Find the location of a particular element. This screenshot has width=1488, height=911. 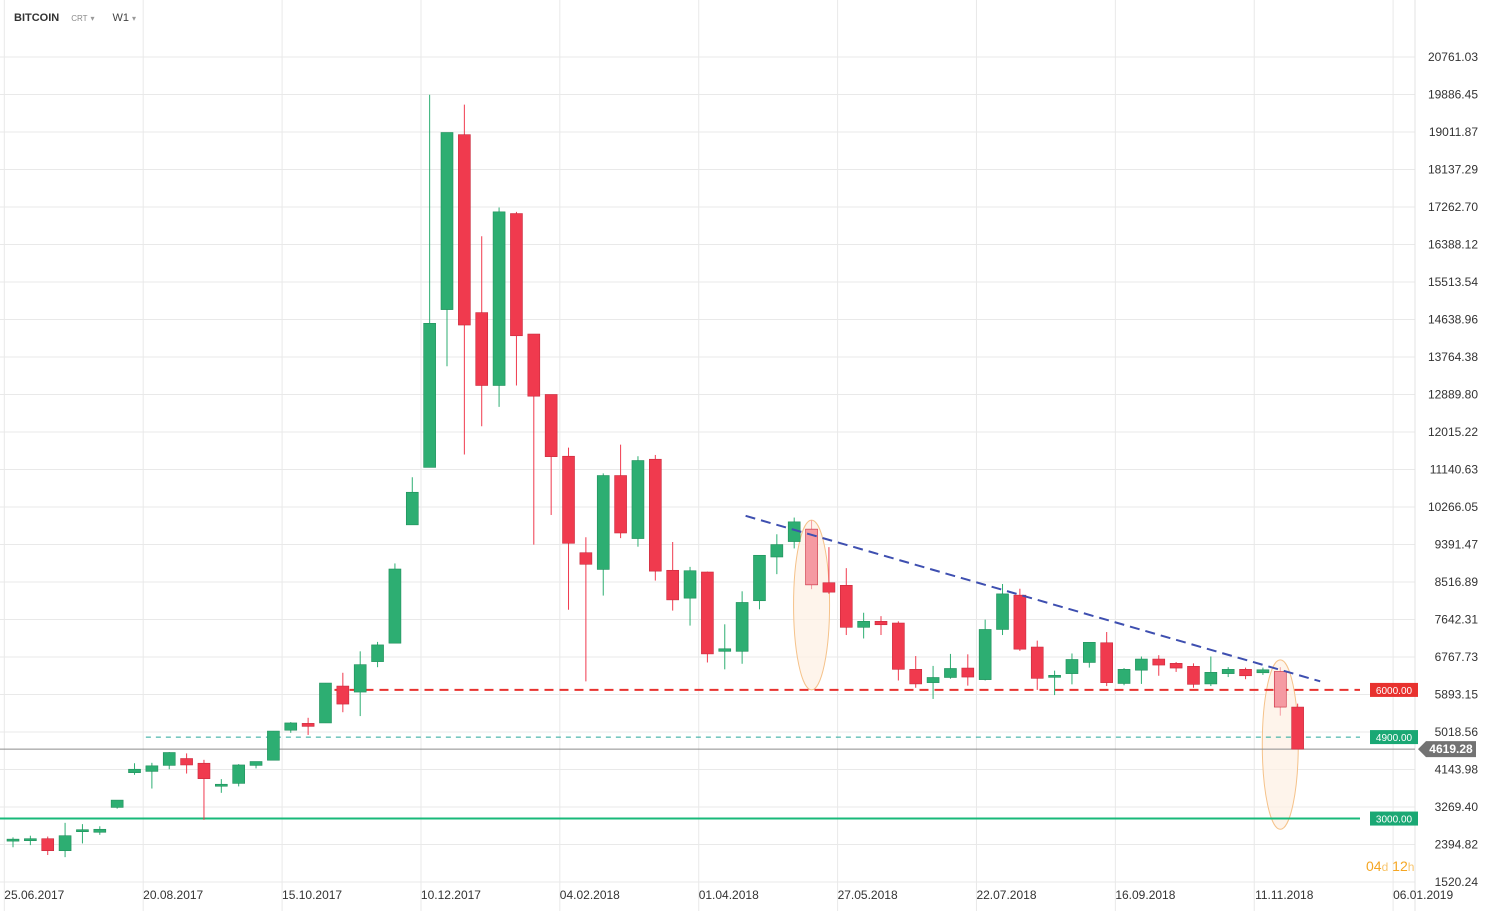

trendline is located at coordinates (1033, 598).